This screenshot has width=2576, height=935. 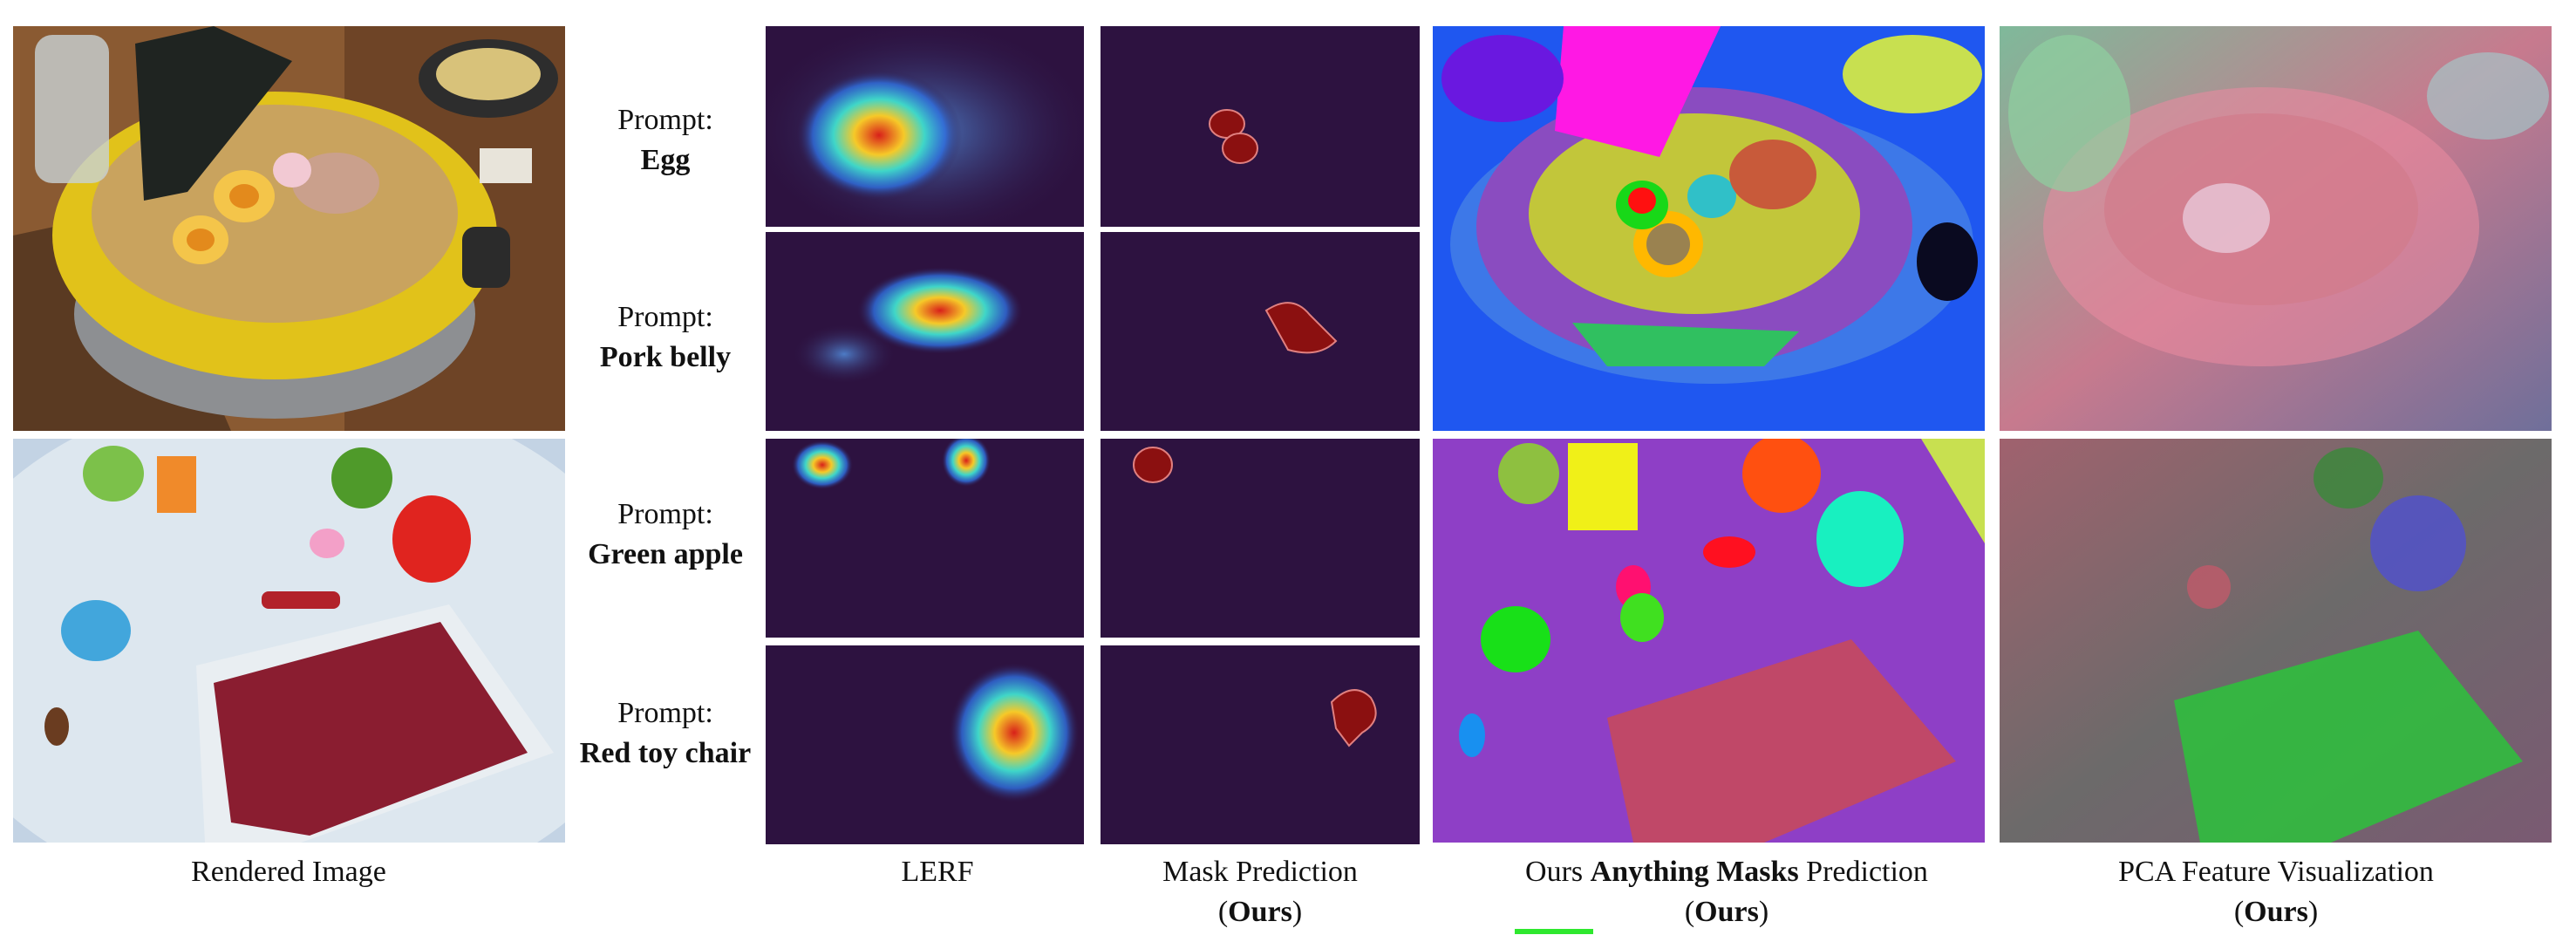 I want to click on prompt-name: Red toy chair, so click(x=665, y=753).